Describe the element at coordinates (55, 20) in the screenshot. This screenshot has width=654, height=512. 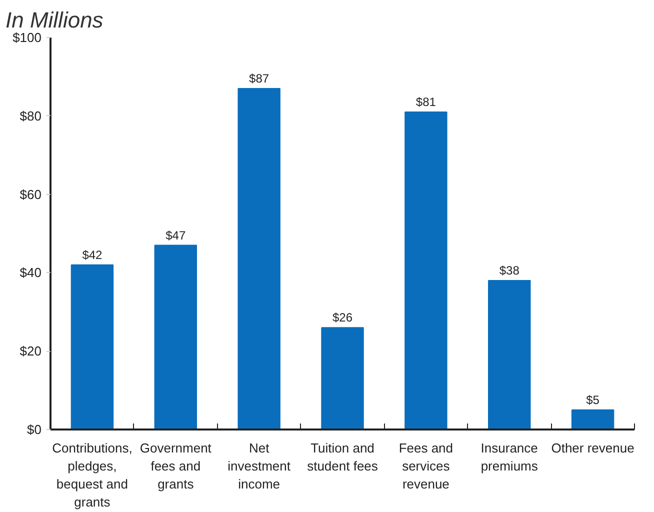
I see `chart-title: In Millions` at that location.